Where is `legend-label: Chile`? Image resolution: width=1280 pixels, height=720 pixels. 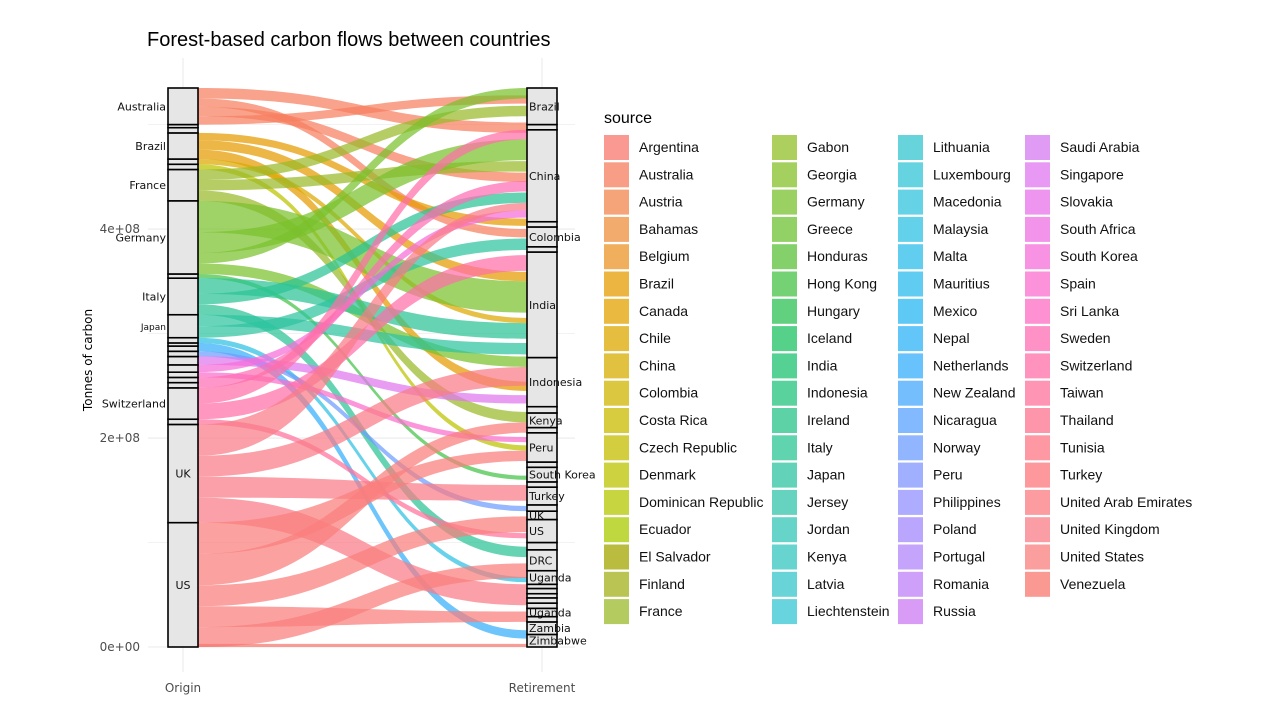 legend-label: Chile is located at coordinates (655, 338).